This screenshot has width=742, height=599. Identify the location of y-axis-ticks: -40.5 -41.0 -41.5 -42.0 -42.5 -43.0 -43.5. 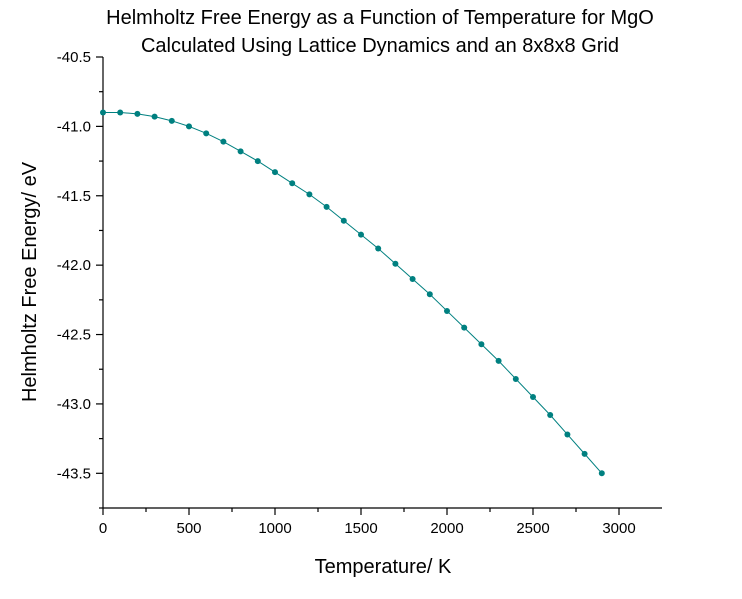
(80, 279).